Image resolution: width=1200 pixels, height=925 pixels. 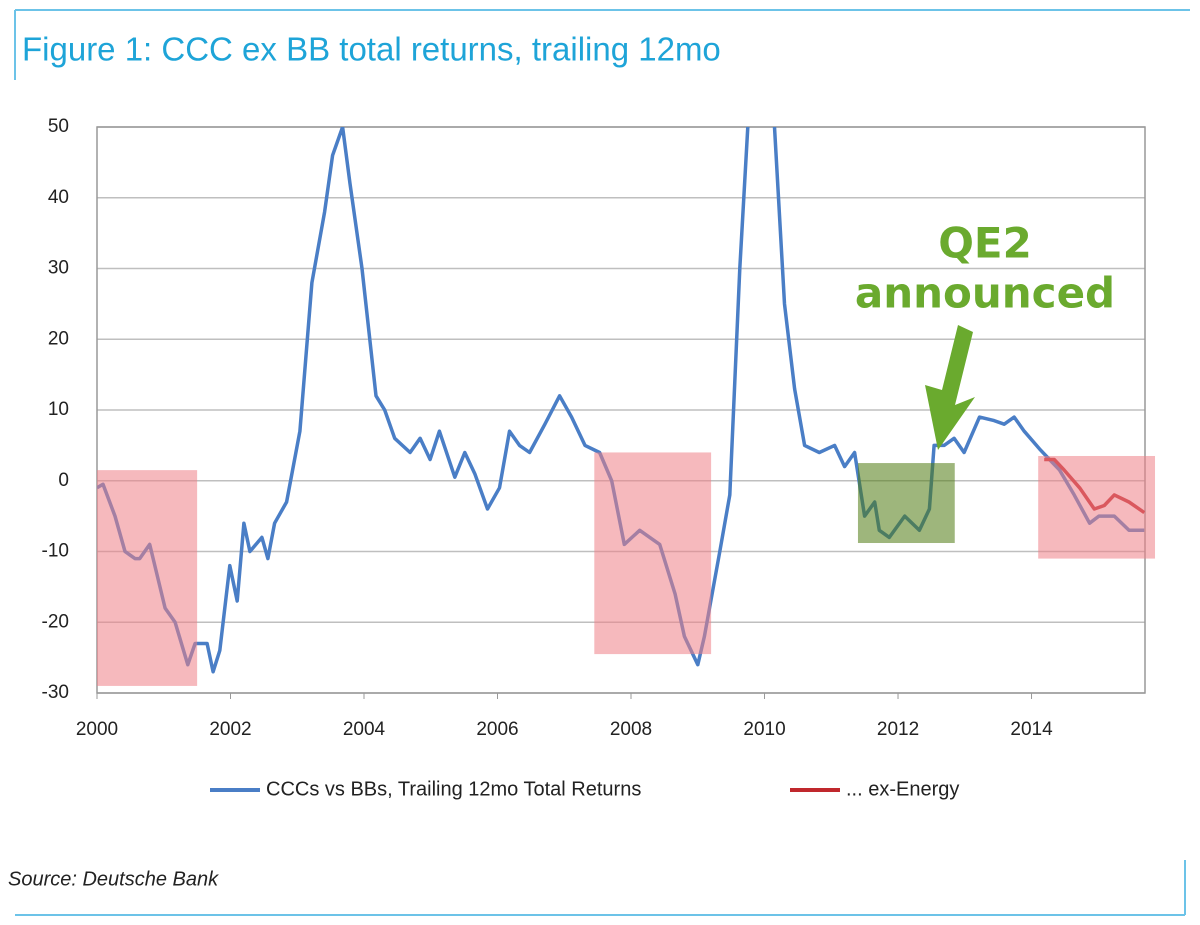 I want to click on y-tick-label: 50, so click(x=58, y=126).